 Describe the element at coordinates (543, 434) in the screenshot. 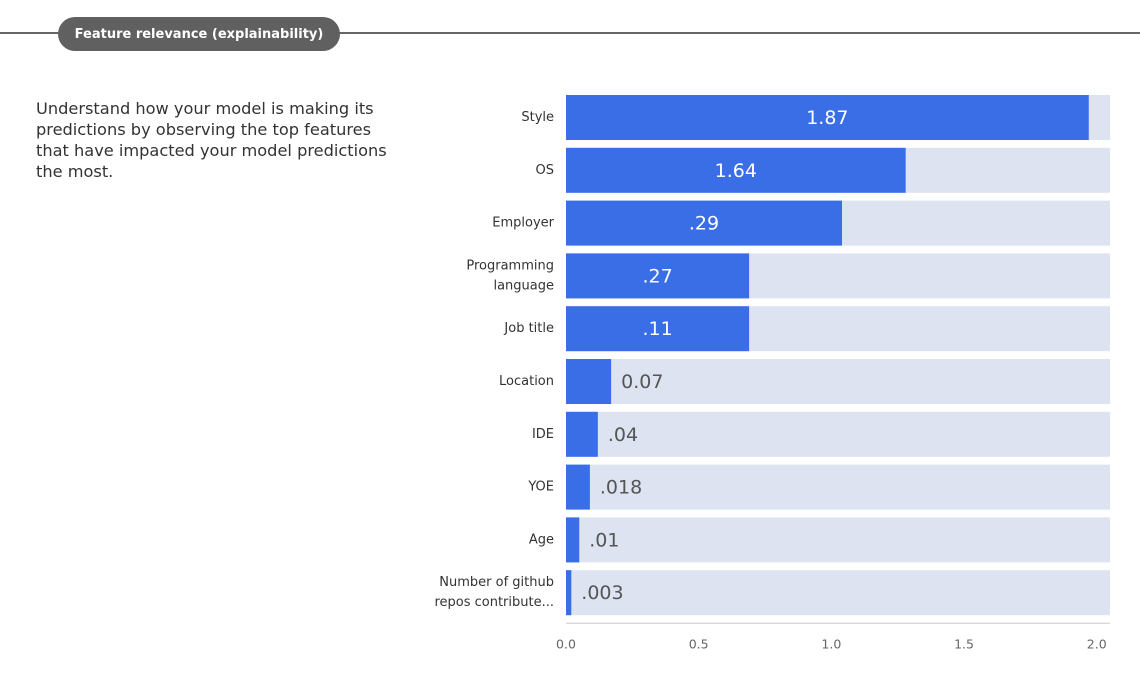

I see `category-label: IDE` at that location.